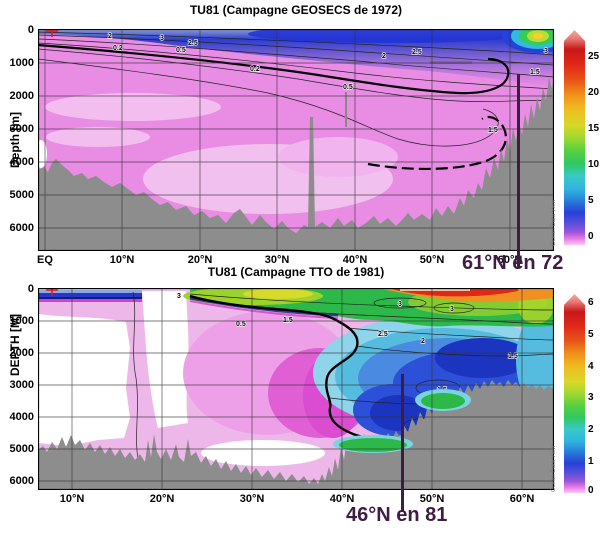 This screenshot has width=600, height=538. What do you see at coordinates (591, 397) in the screenshot?
I see `bottom-colorbar-tick: 3` at bounding box center [591, 397].